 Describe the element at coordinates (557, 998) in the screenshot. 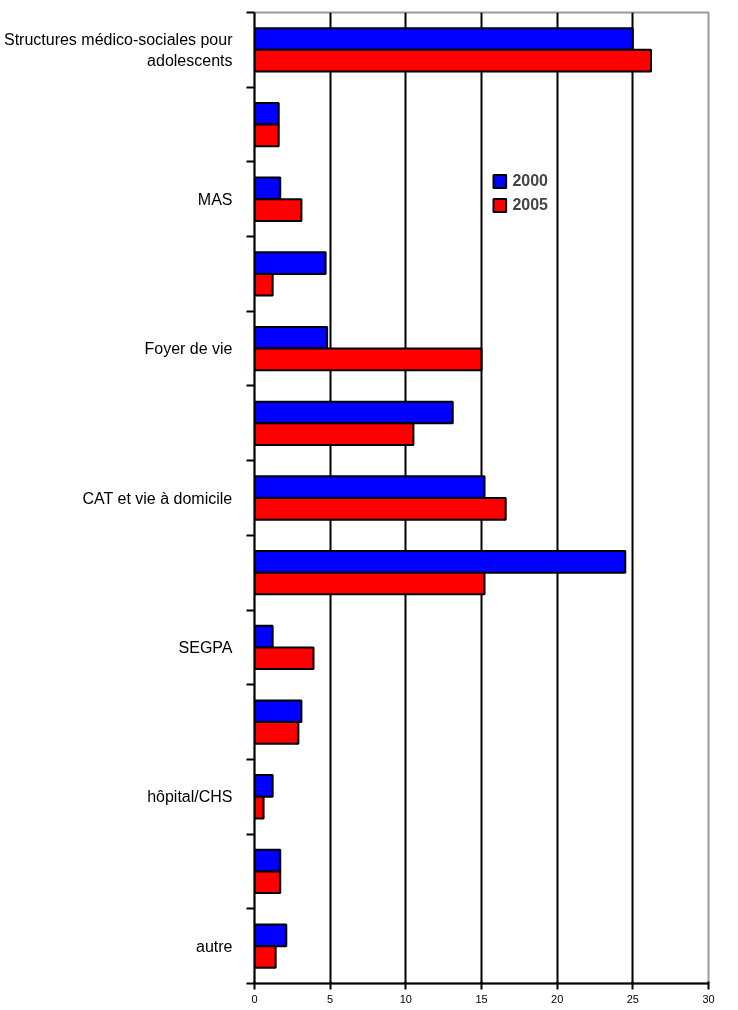

I see `x-tick-label: 20` at that location.